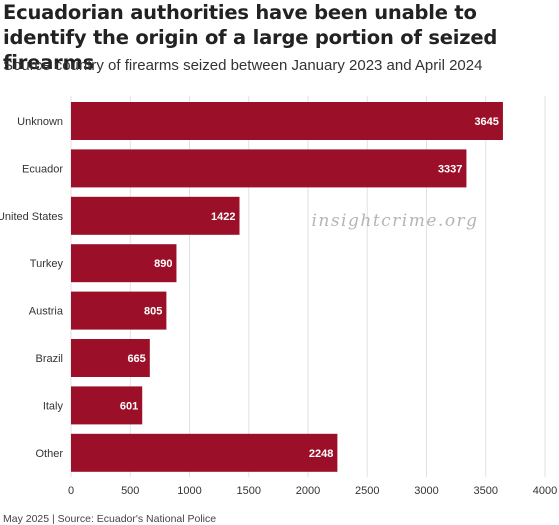  I want to click on category-label: Brazil, so click(49, 359).